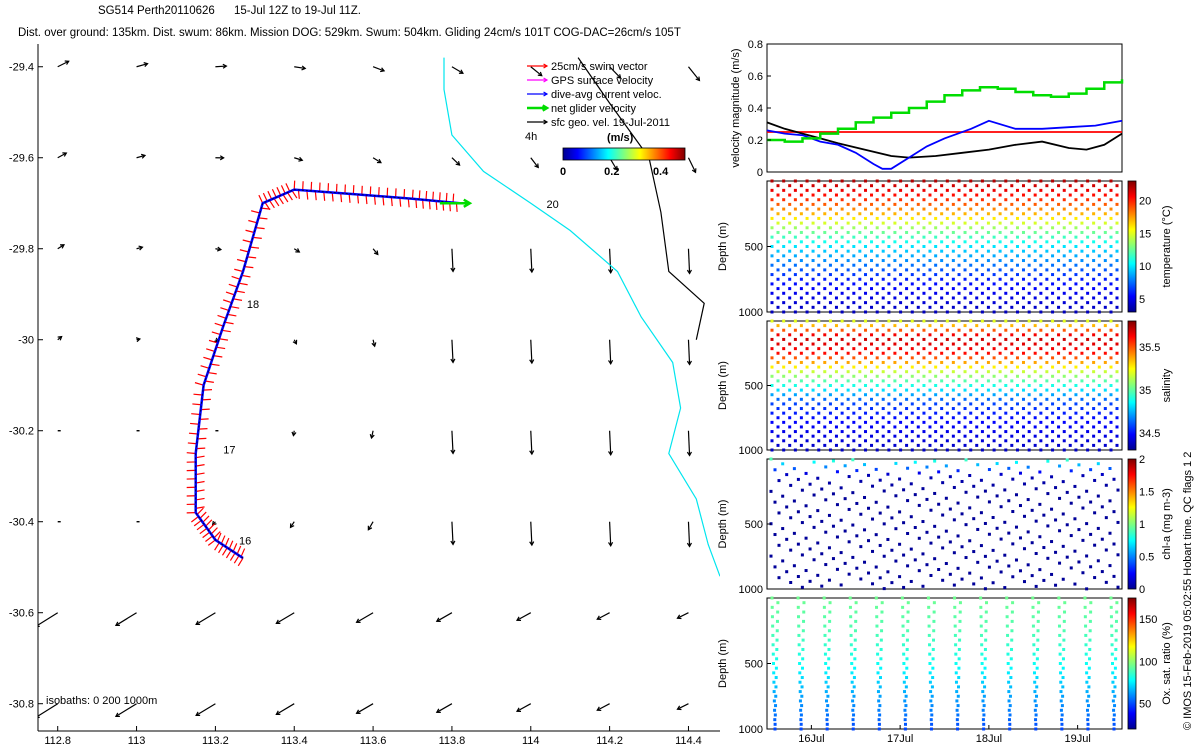 The image size is (1200, 750). I want to click on section-ytick-label: 500, so click(754, 525).